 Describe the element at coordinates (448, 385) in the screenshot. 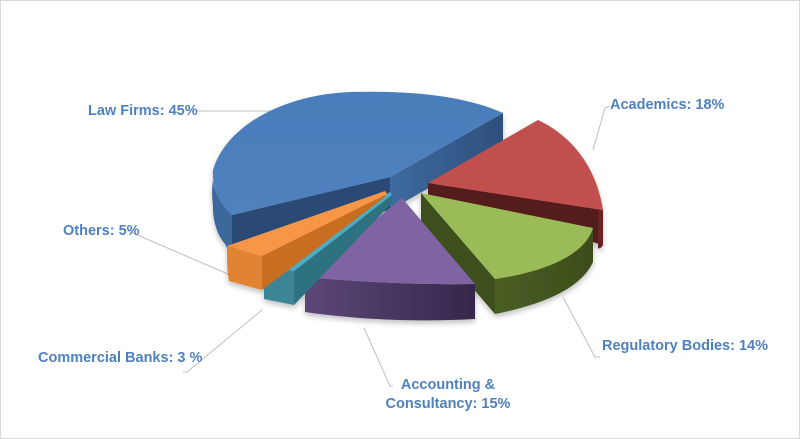

I see `label-accounting-line1: Accounting &` at that location.